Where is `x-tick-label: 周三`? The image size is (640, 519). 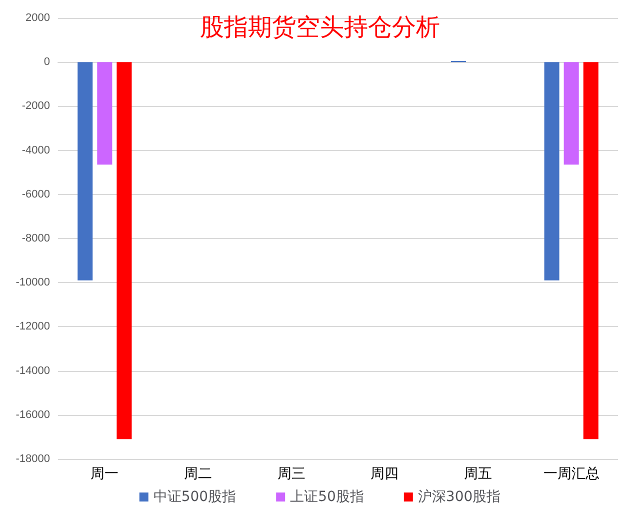
x-tick-label: 周三 is located at coordinates (291, 474).